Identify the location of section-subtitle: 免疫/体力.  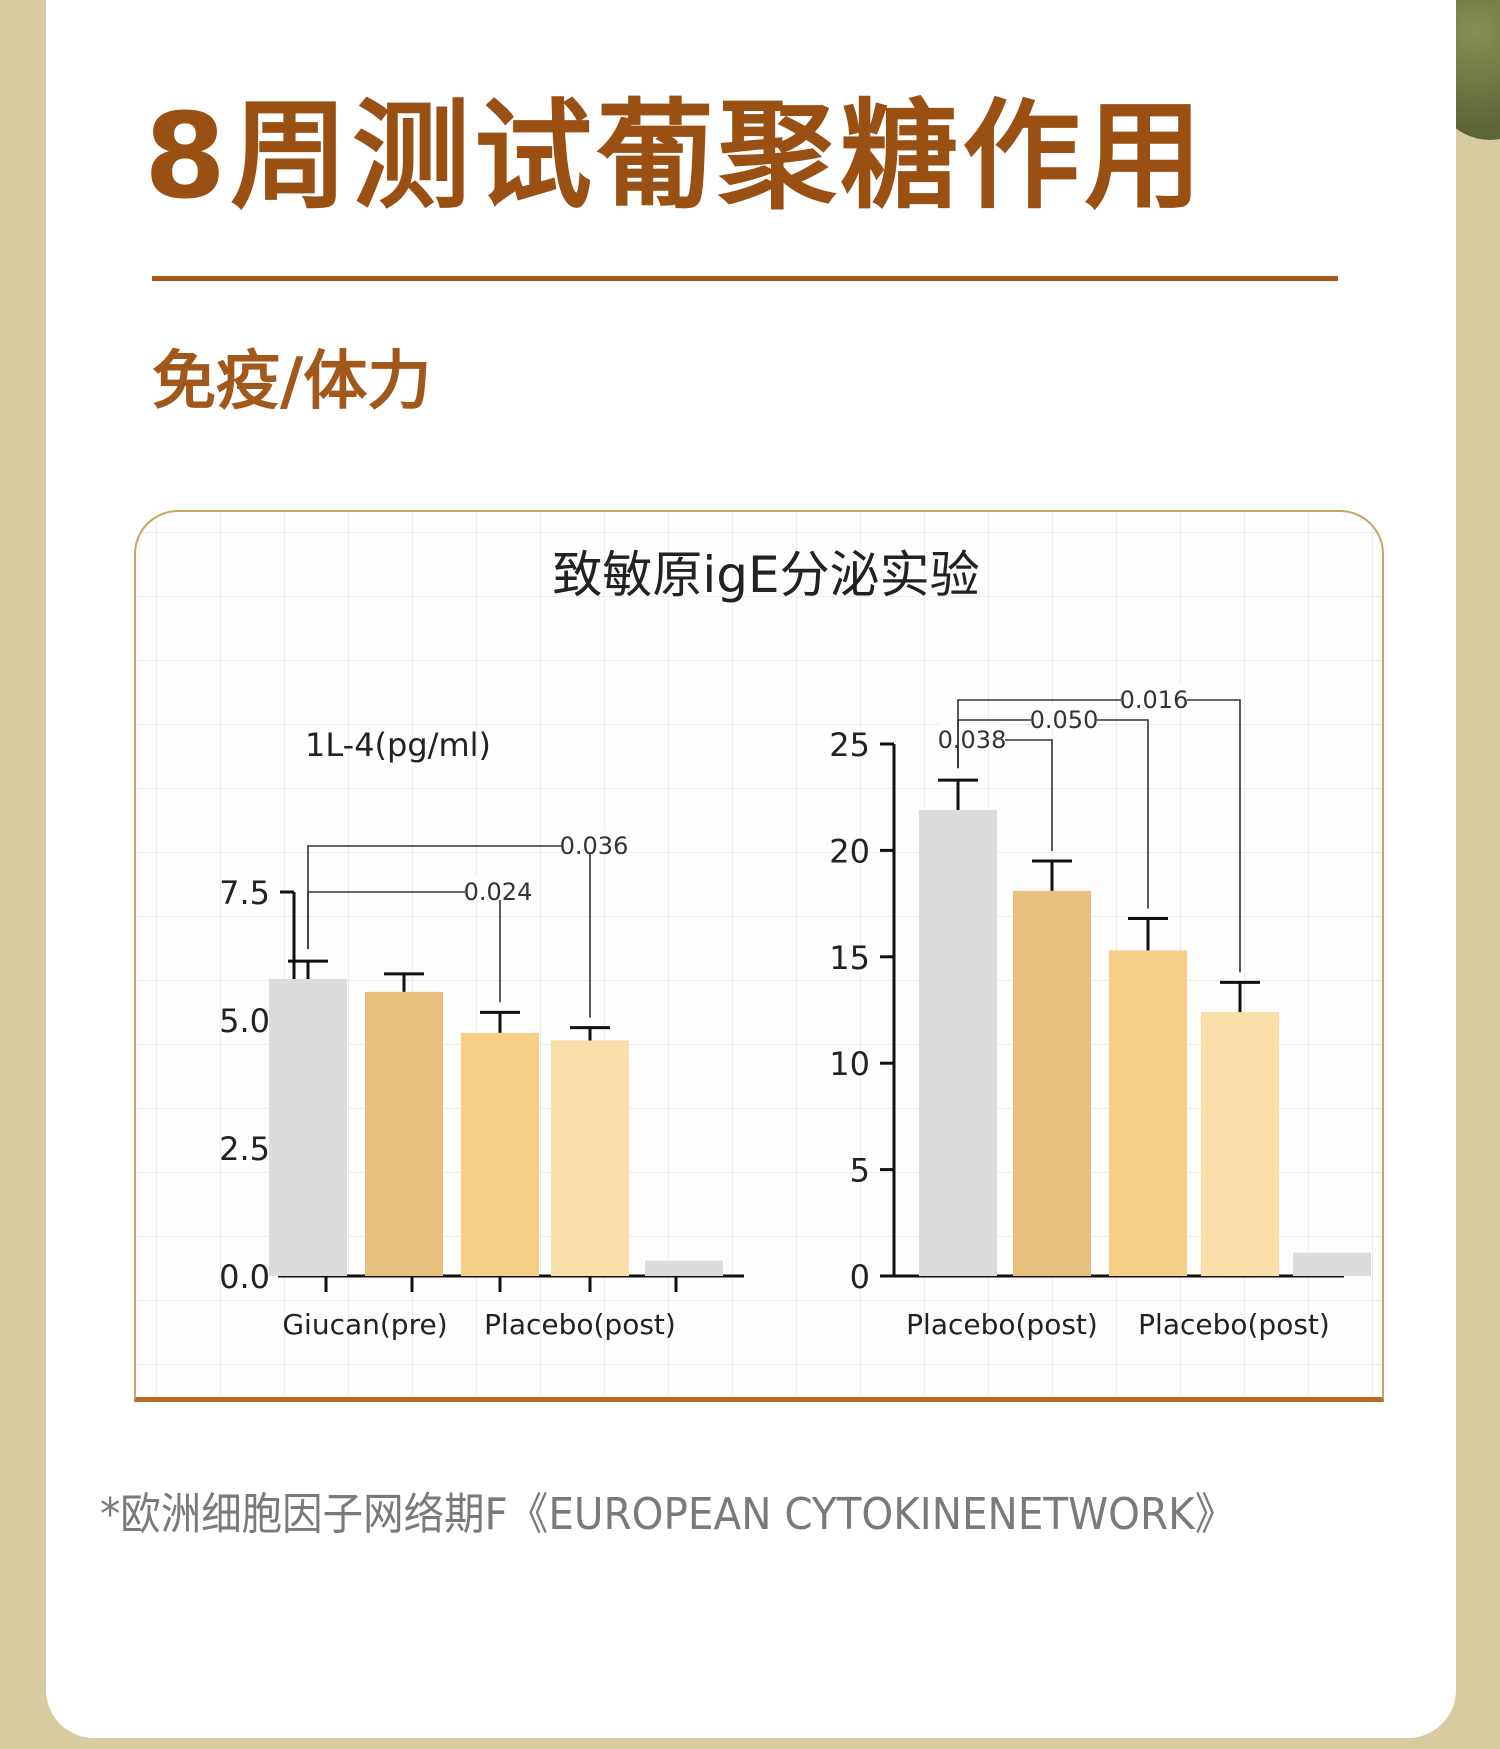
(292, 382).